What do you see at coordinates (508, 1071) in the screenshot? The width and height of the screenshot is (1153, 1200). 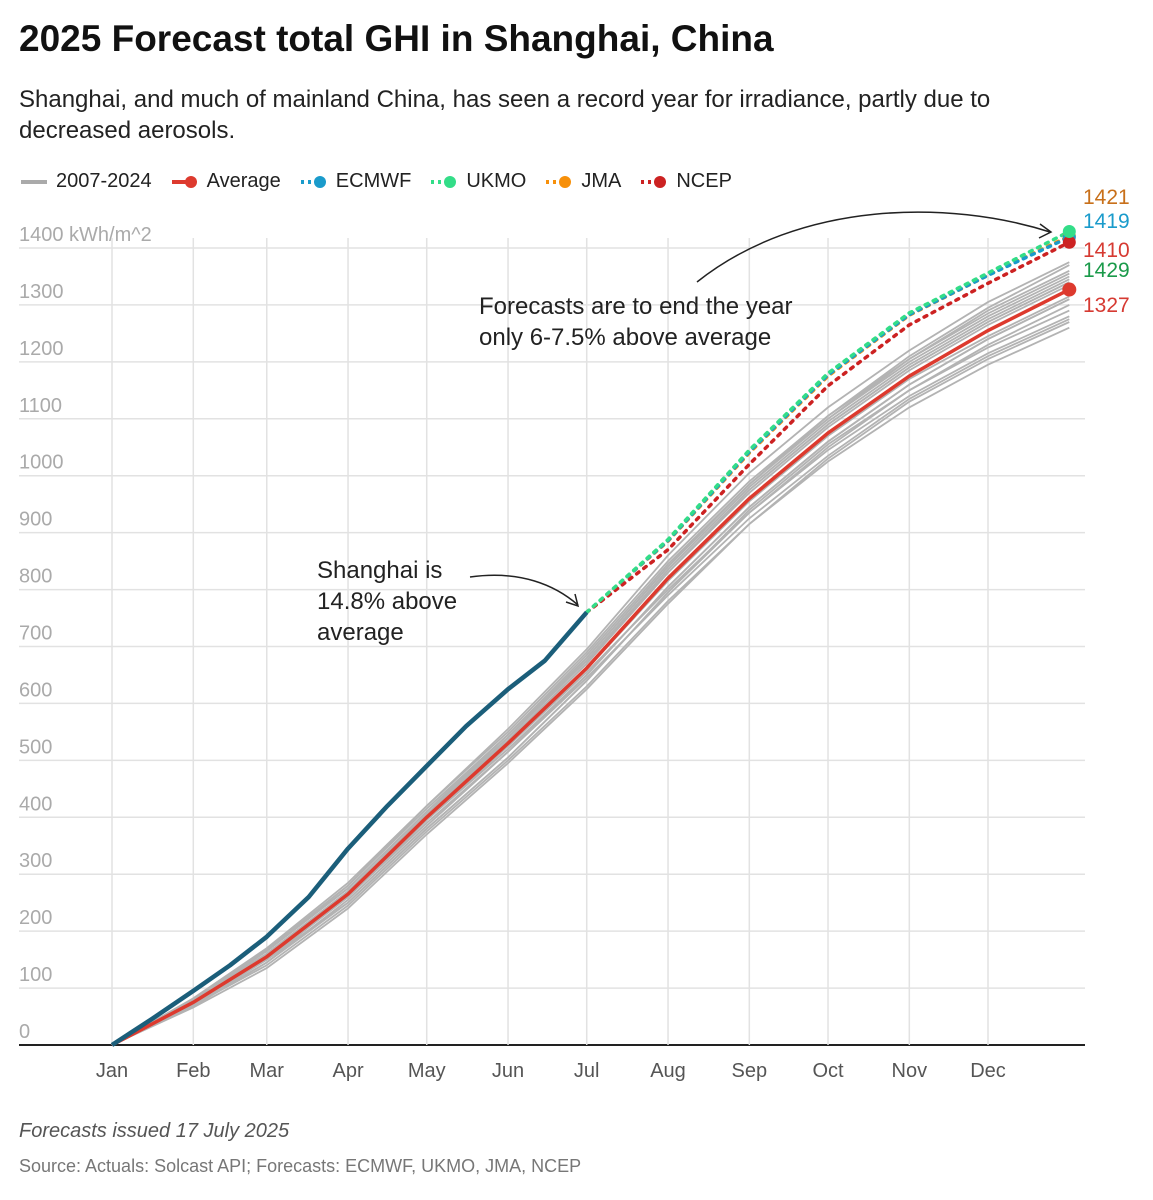 I see `x-tick-label: Jun` at bounding box center [508, 1071].